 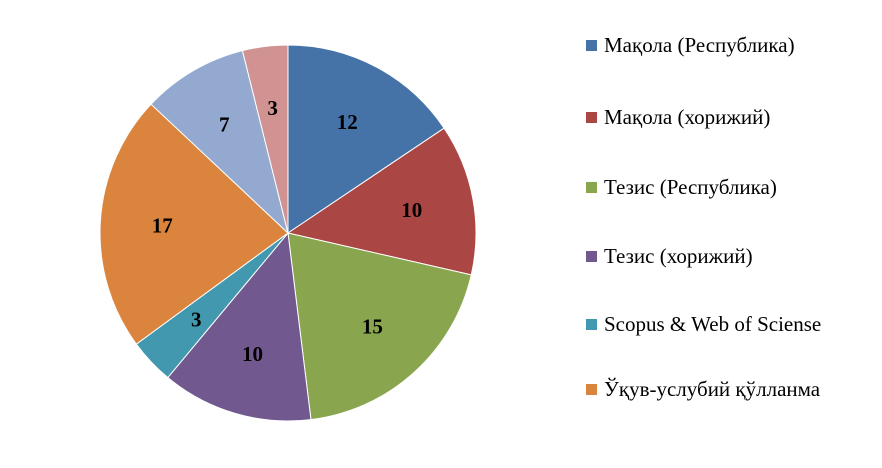 I want to click on legend-item: Тезис (Республика), so click(x=725, y=187).